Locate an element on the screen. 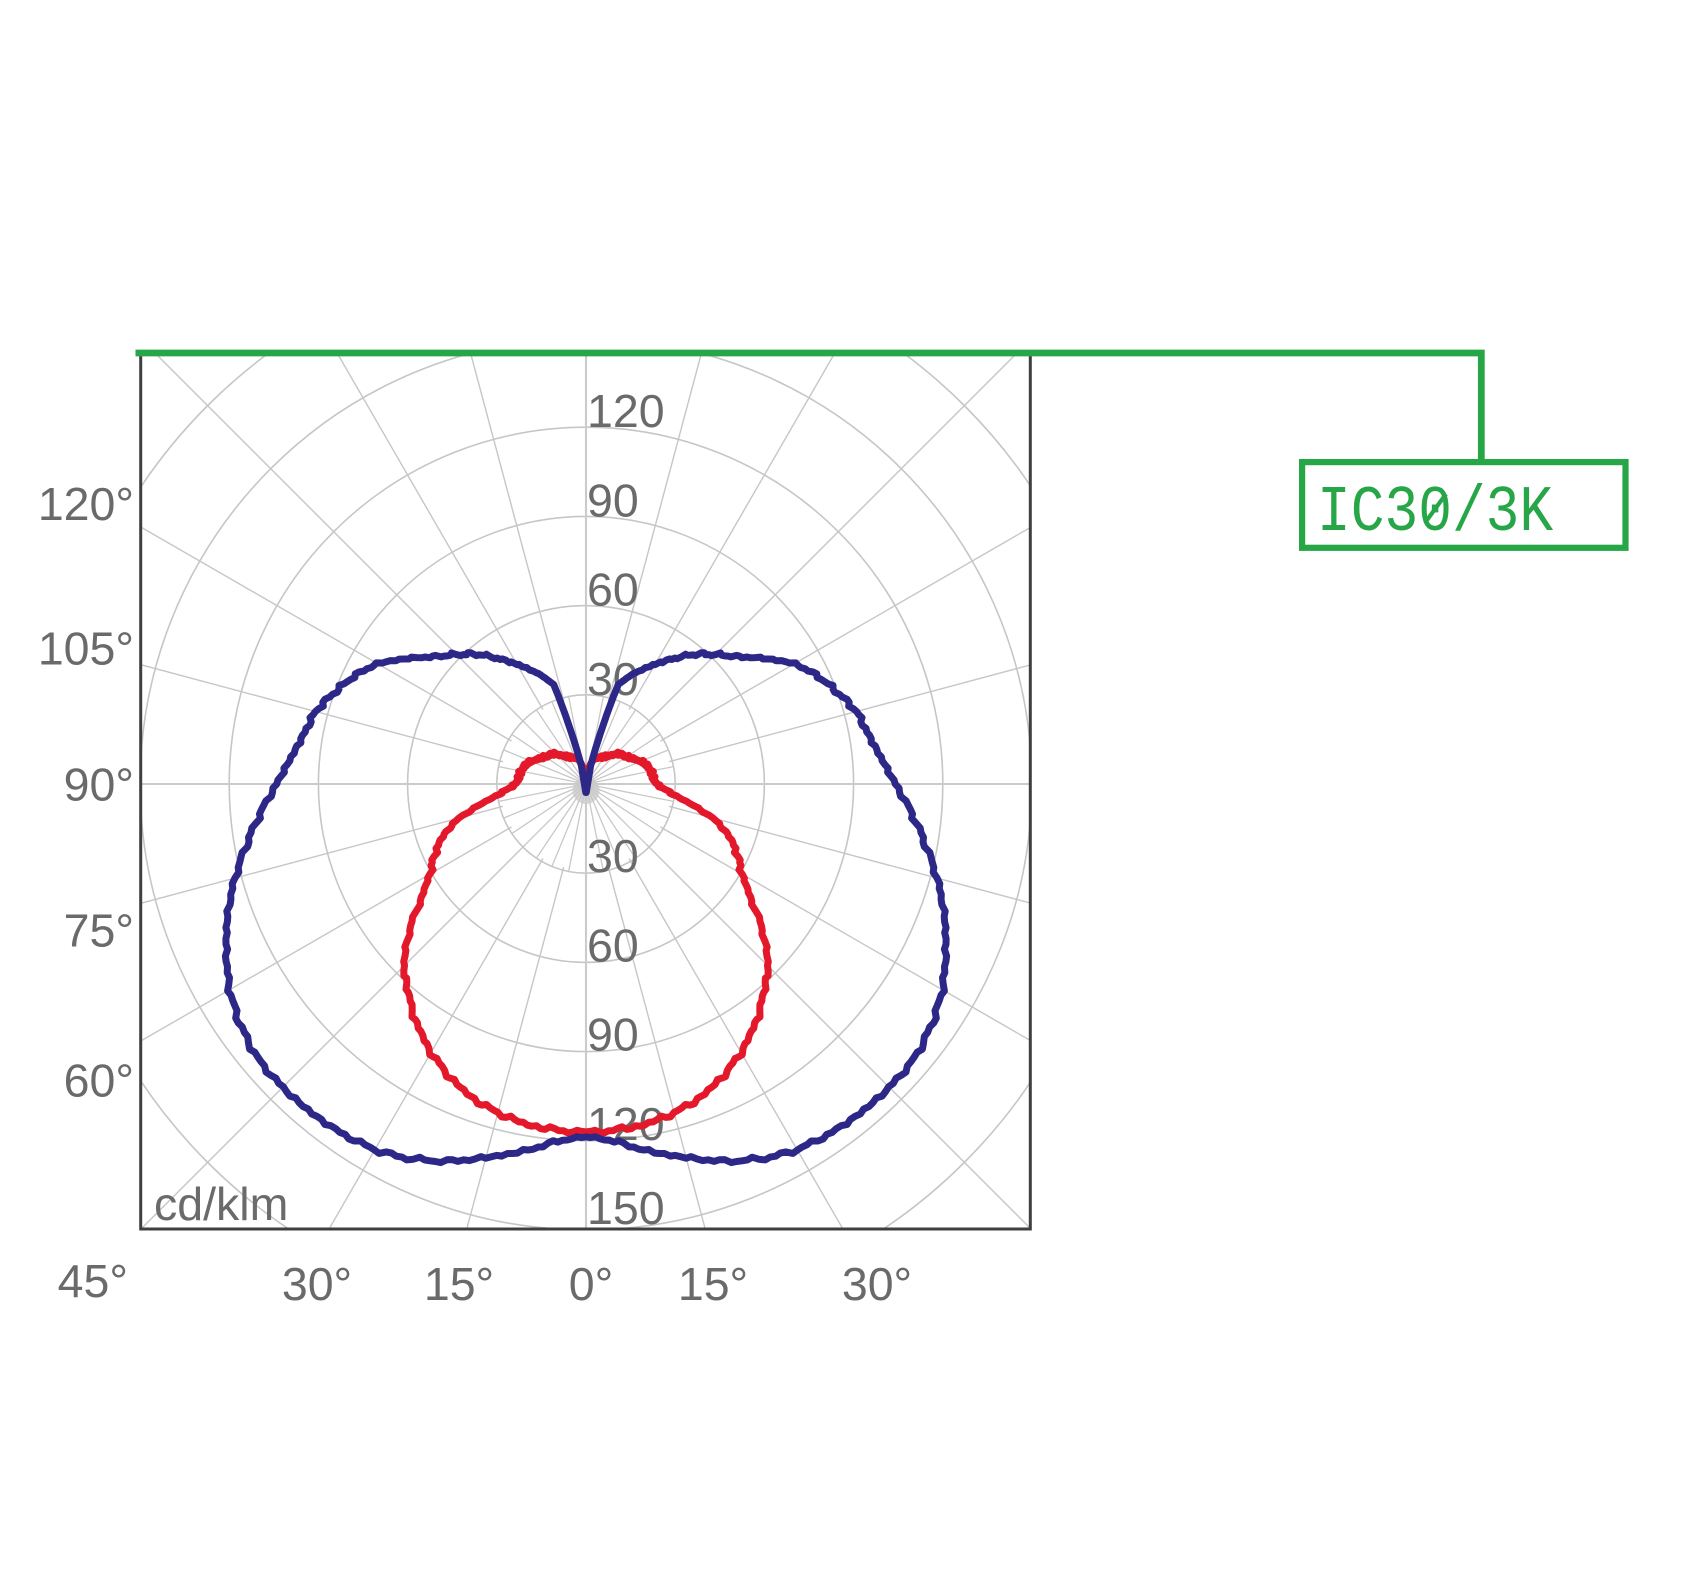 The width and height of the screenshot is (1701, 1592). svg-text: 45° is located at coordinates (93, 1281).